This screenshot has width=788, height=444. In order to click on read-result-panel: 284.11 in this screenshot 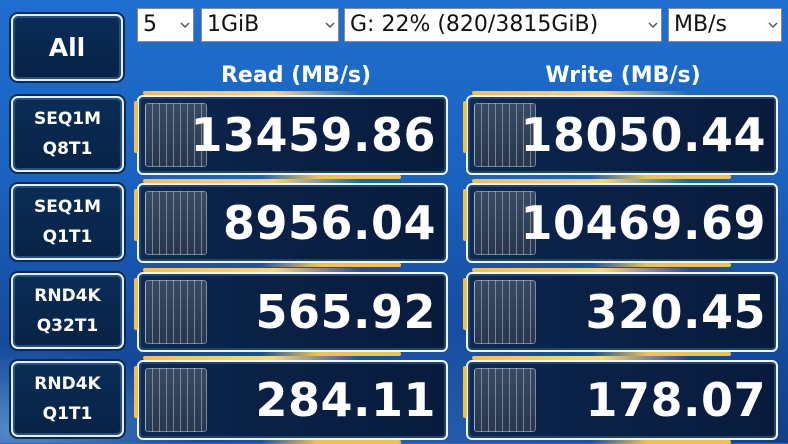, I will do `click(291, 400)`.